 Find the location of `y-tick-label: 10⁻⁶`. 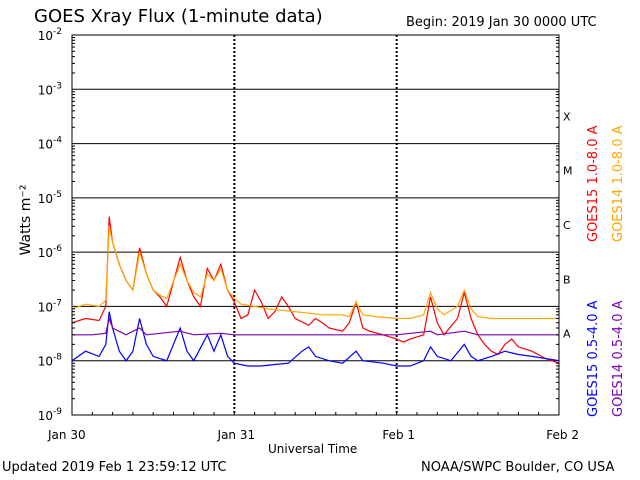

y-tick-label: 10⁻⁶ is located at coordinates (50, 252).